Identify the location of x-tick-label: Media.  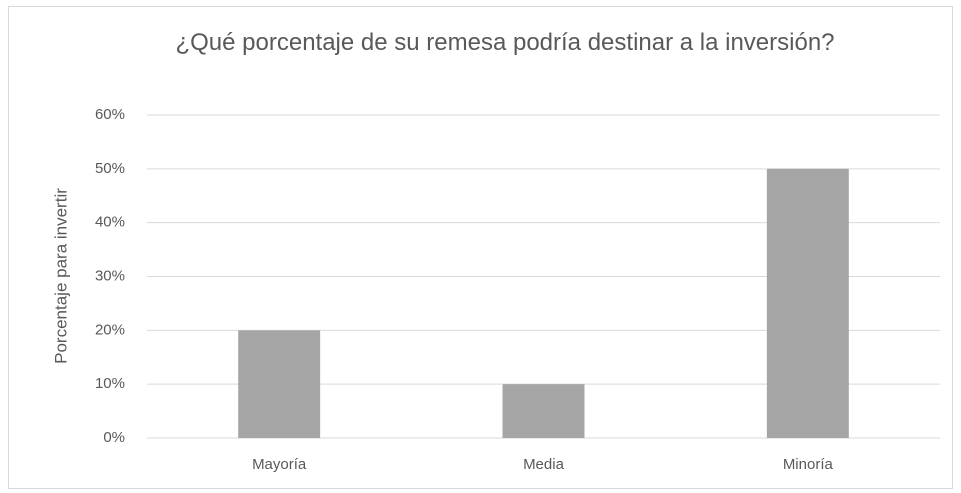
(544, 464).